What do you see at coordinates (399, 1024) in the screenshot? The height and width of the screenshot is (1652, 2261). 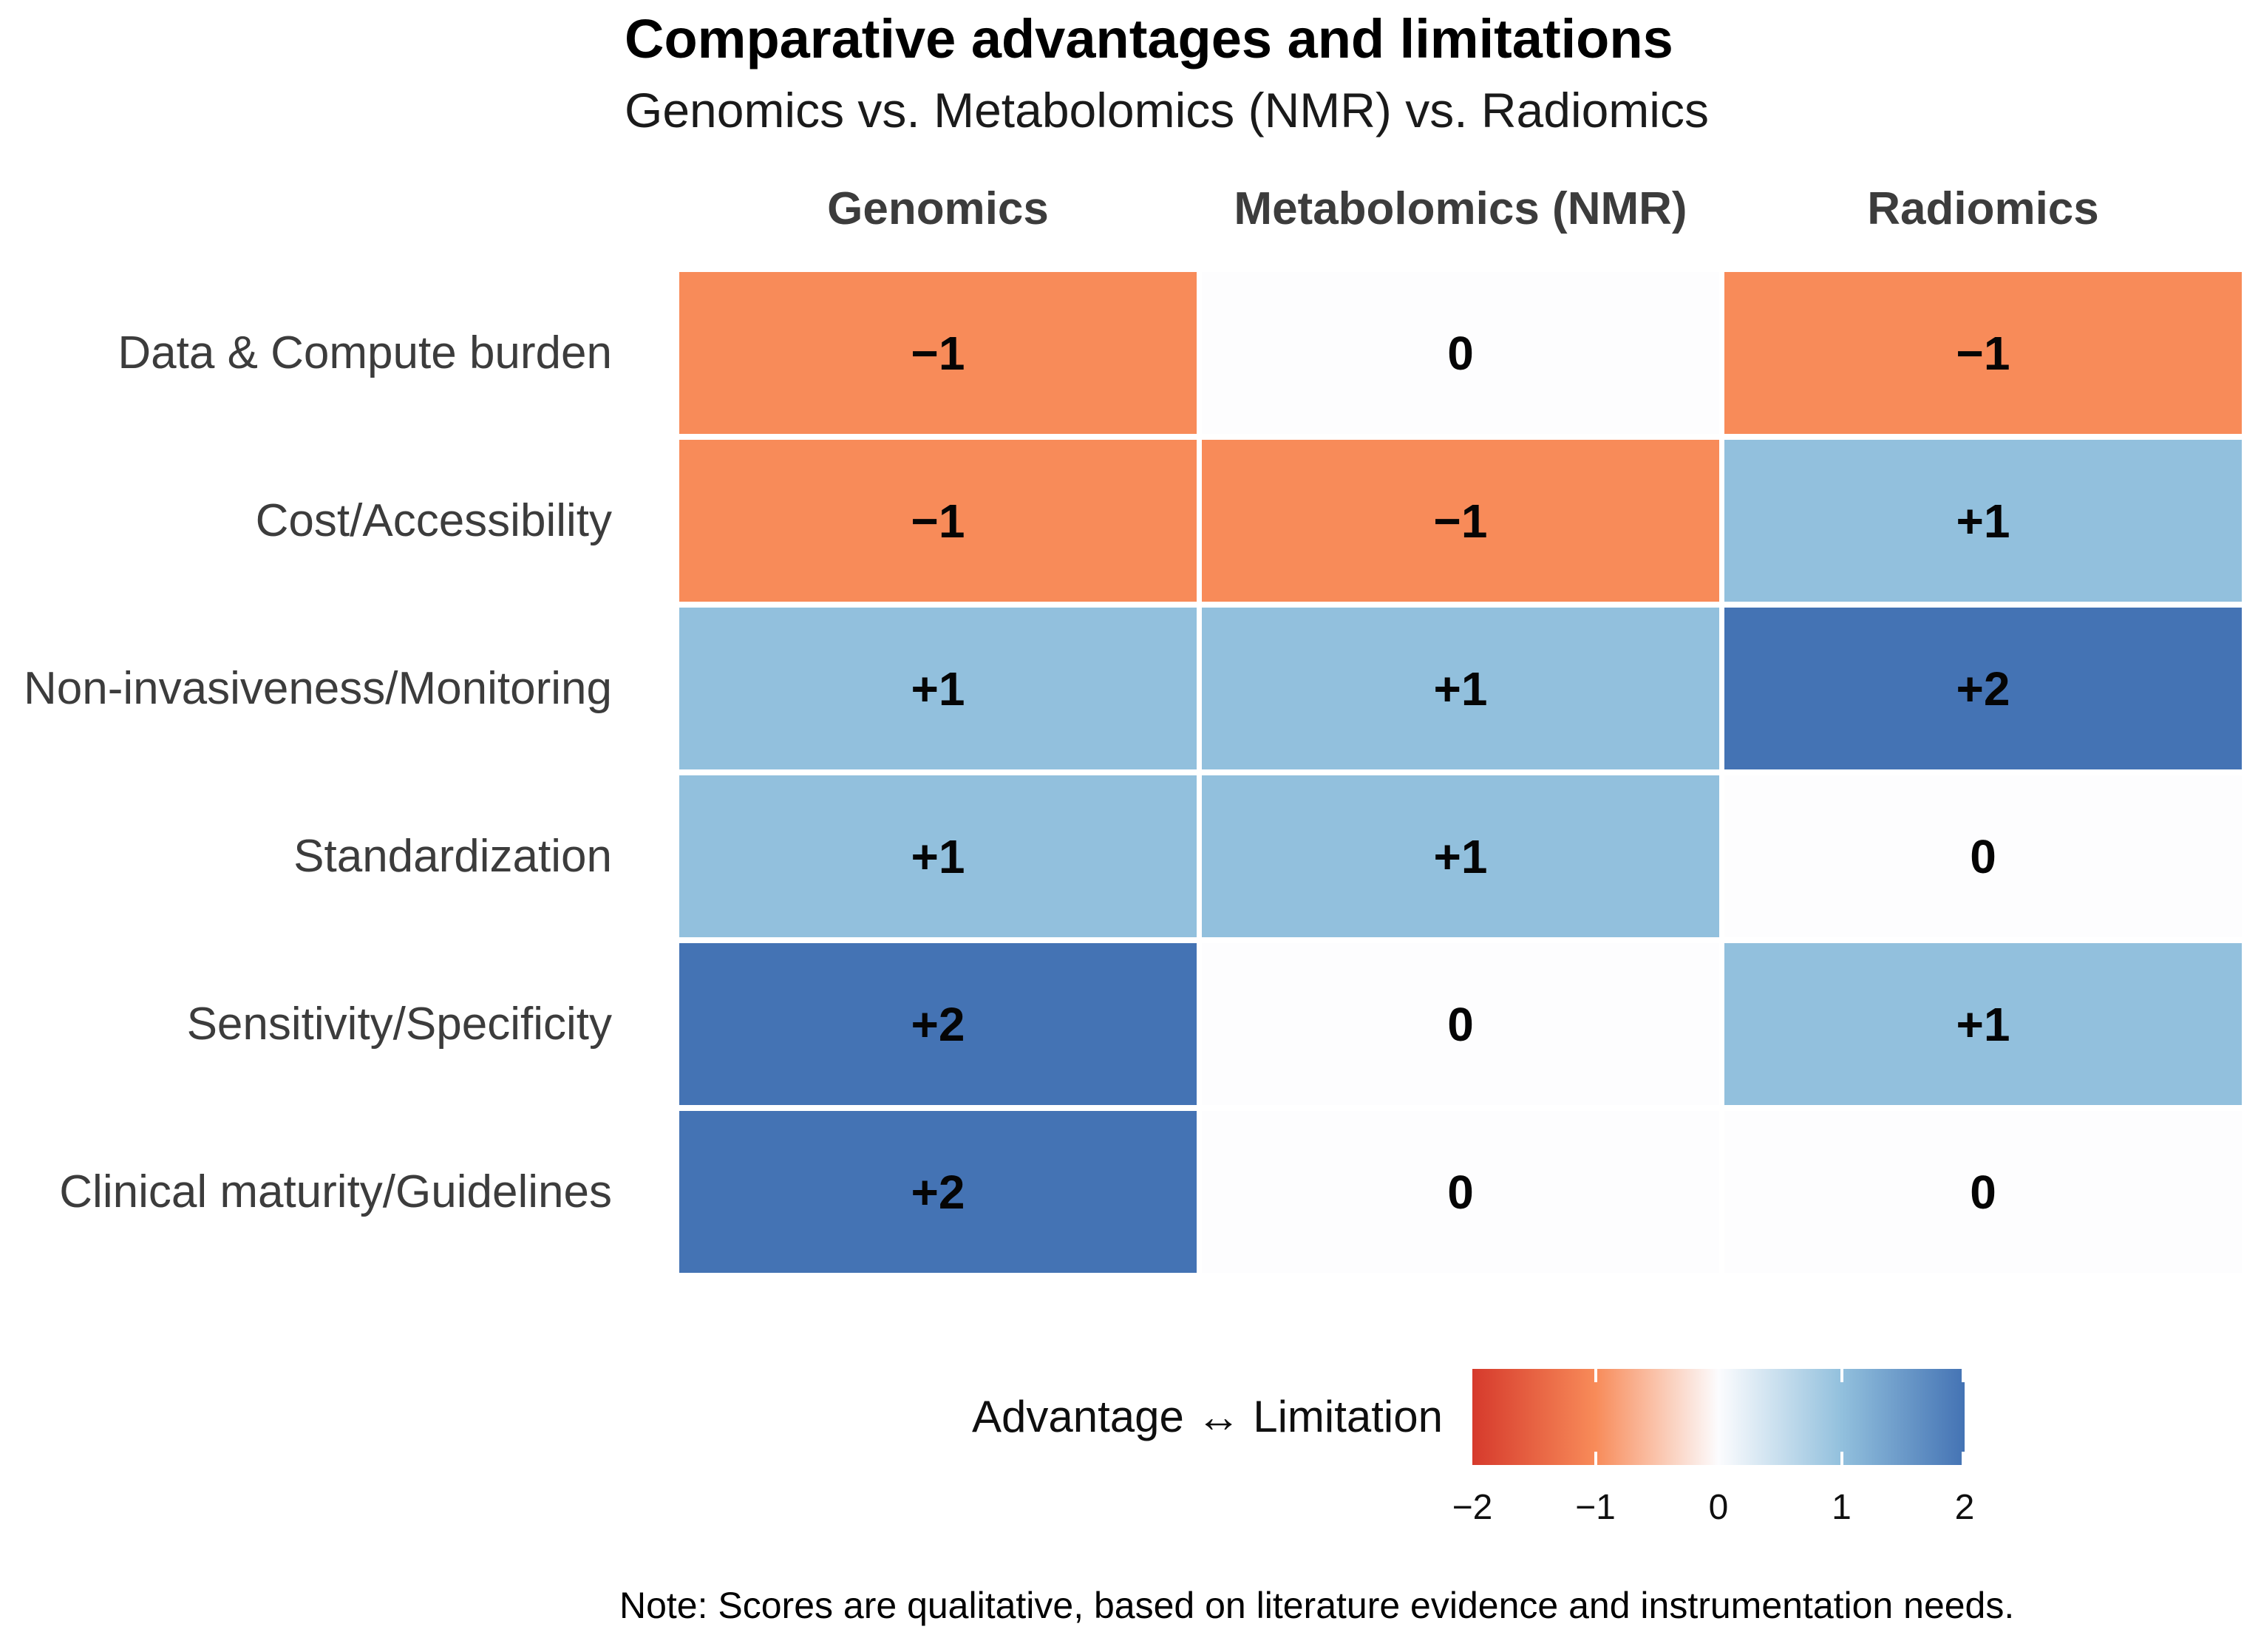 I see `row-label: Sensitivity/Specificity` at bounding box center [399, 1024].